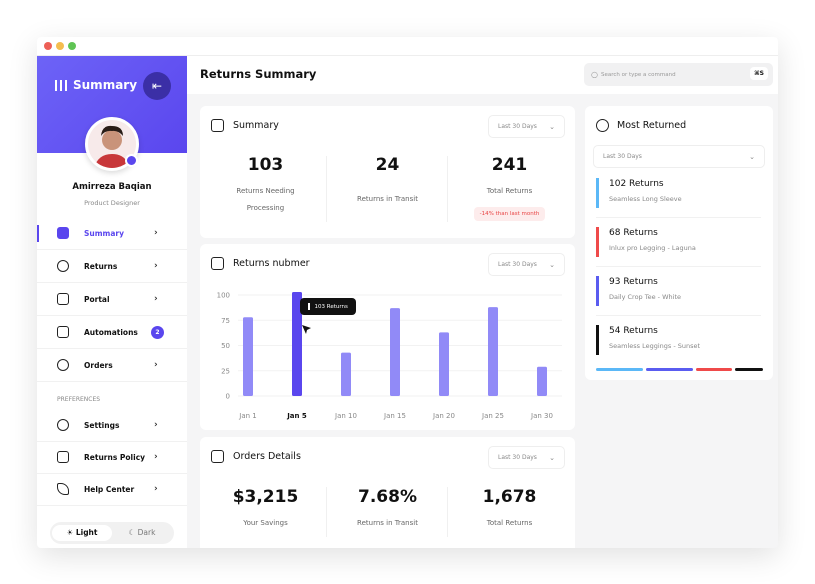 This screenshot has width=815, height=584. I want to click on sidebar-item-label: Orders, so click(98, 365).